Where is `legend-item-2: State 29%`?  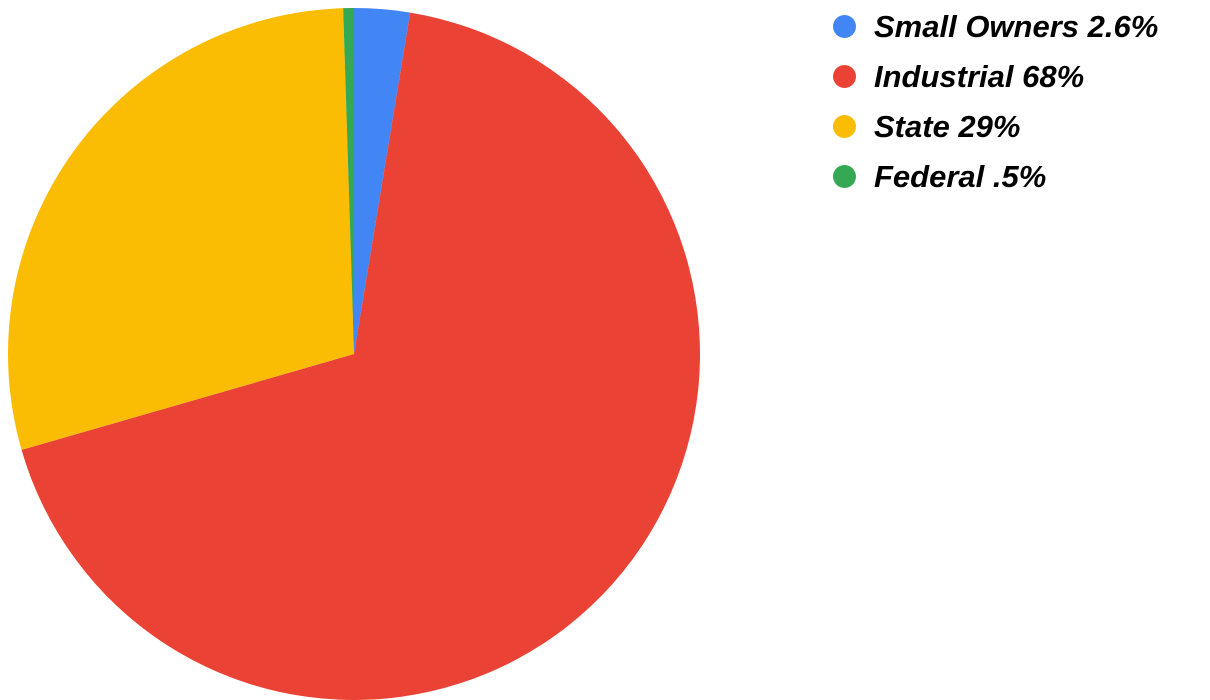
legend-item-2: State 29% is located at coordinates (995, 126).